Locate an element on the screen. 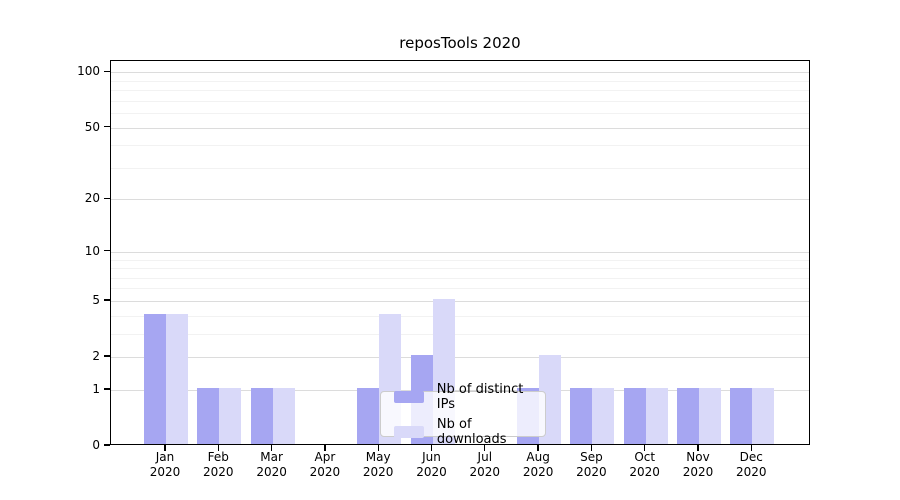 The height and width of the screenshot is (500, 900). x-tick-label: Nov 2020 is located at coordinates (698, 464).